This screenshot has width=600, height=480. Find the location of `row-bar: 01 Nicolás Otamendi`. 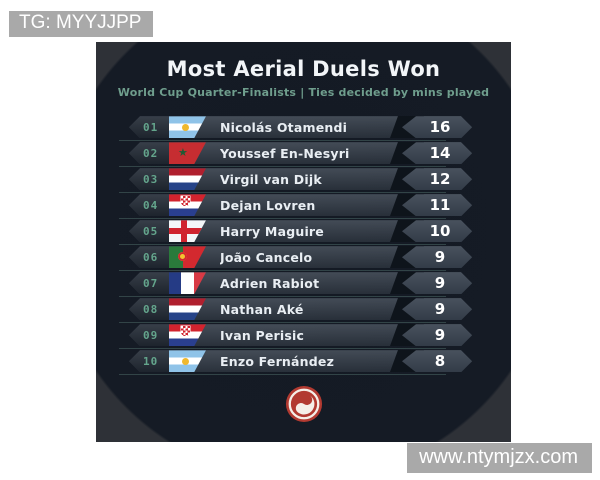

row-bar: 01 Nicolás Otamendi is located at coordinates (300, 127).